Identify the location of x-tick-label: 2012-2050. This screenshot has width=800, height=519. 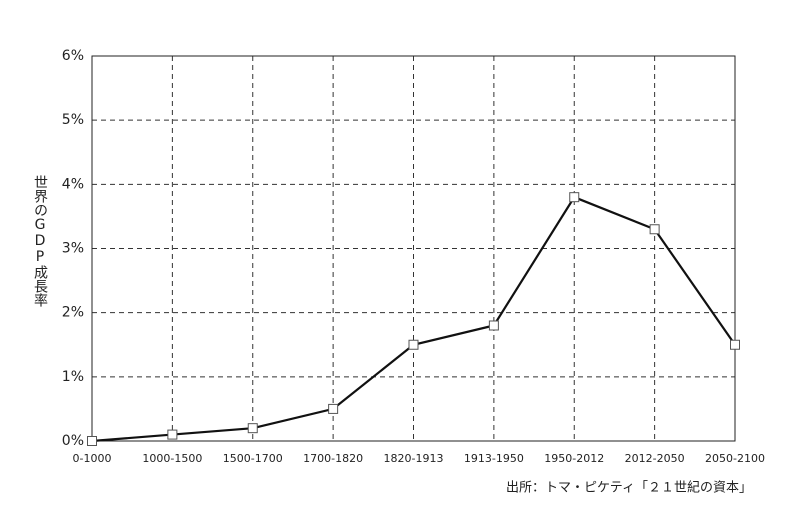
(655, 458).